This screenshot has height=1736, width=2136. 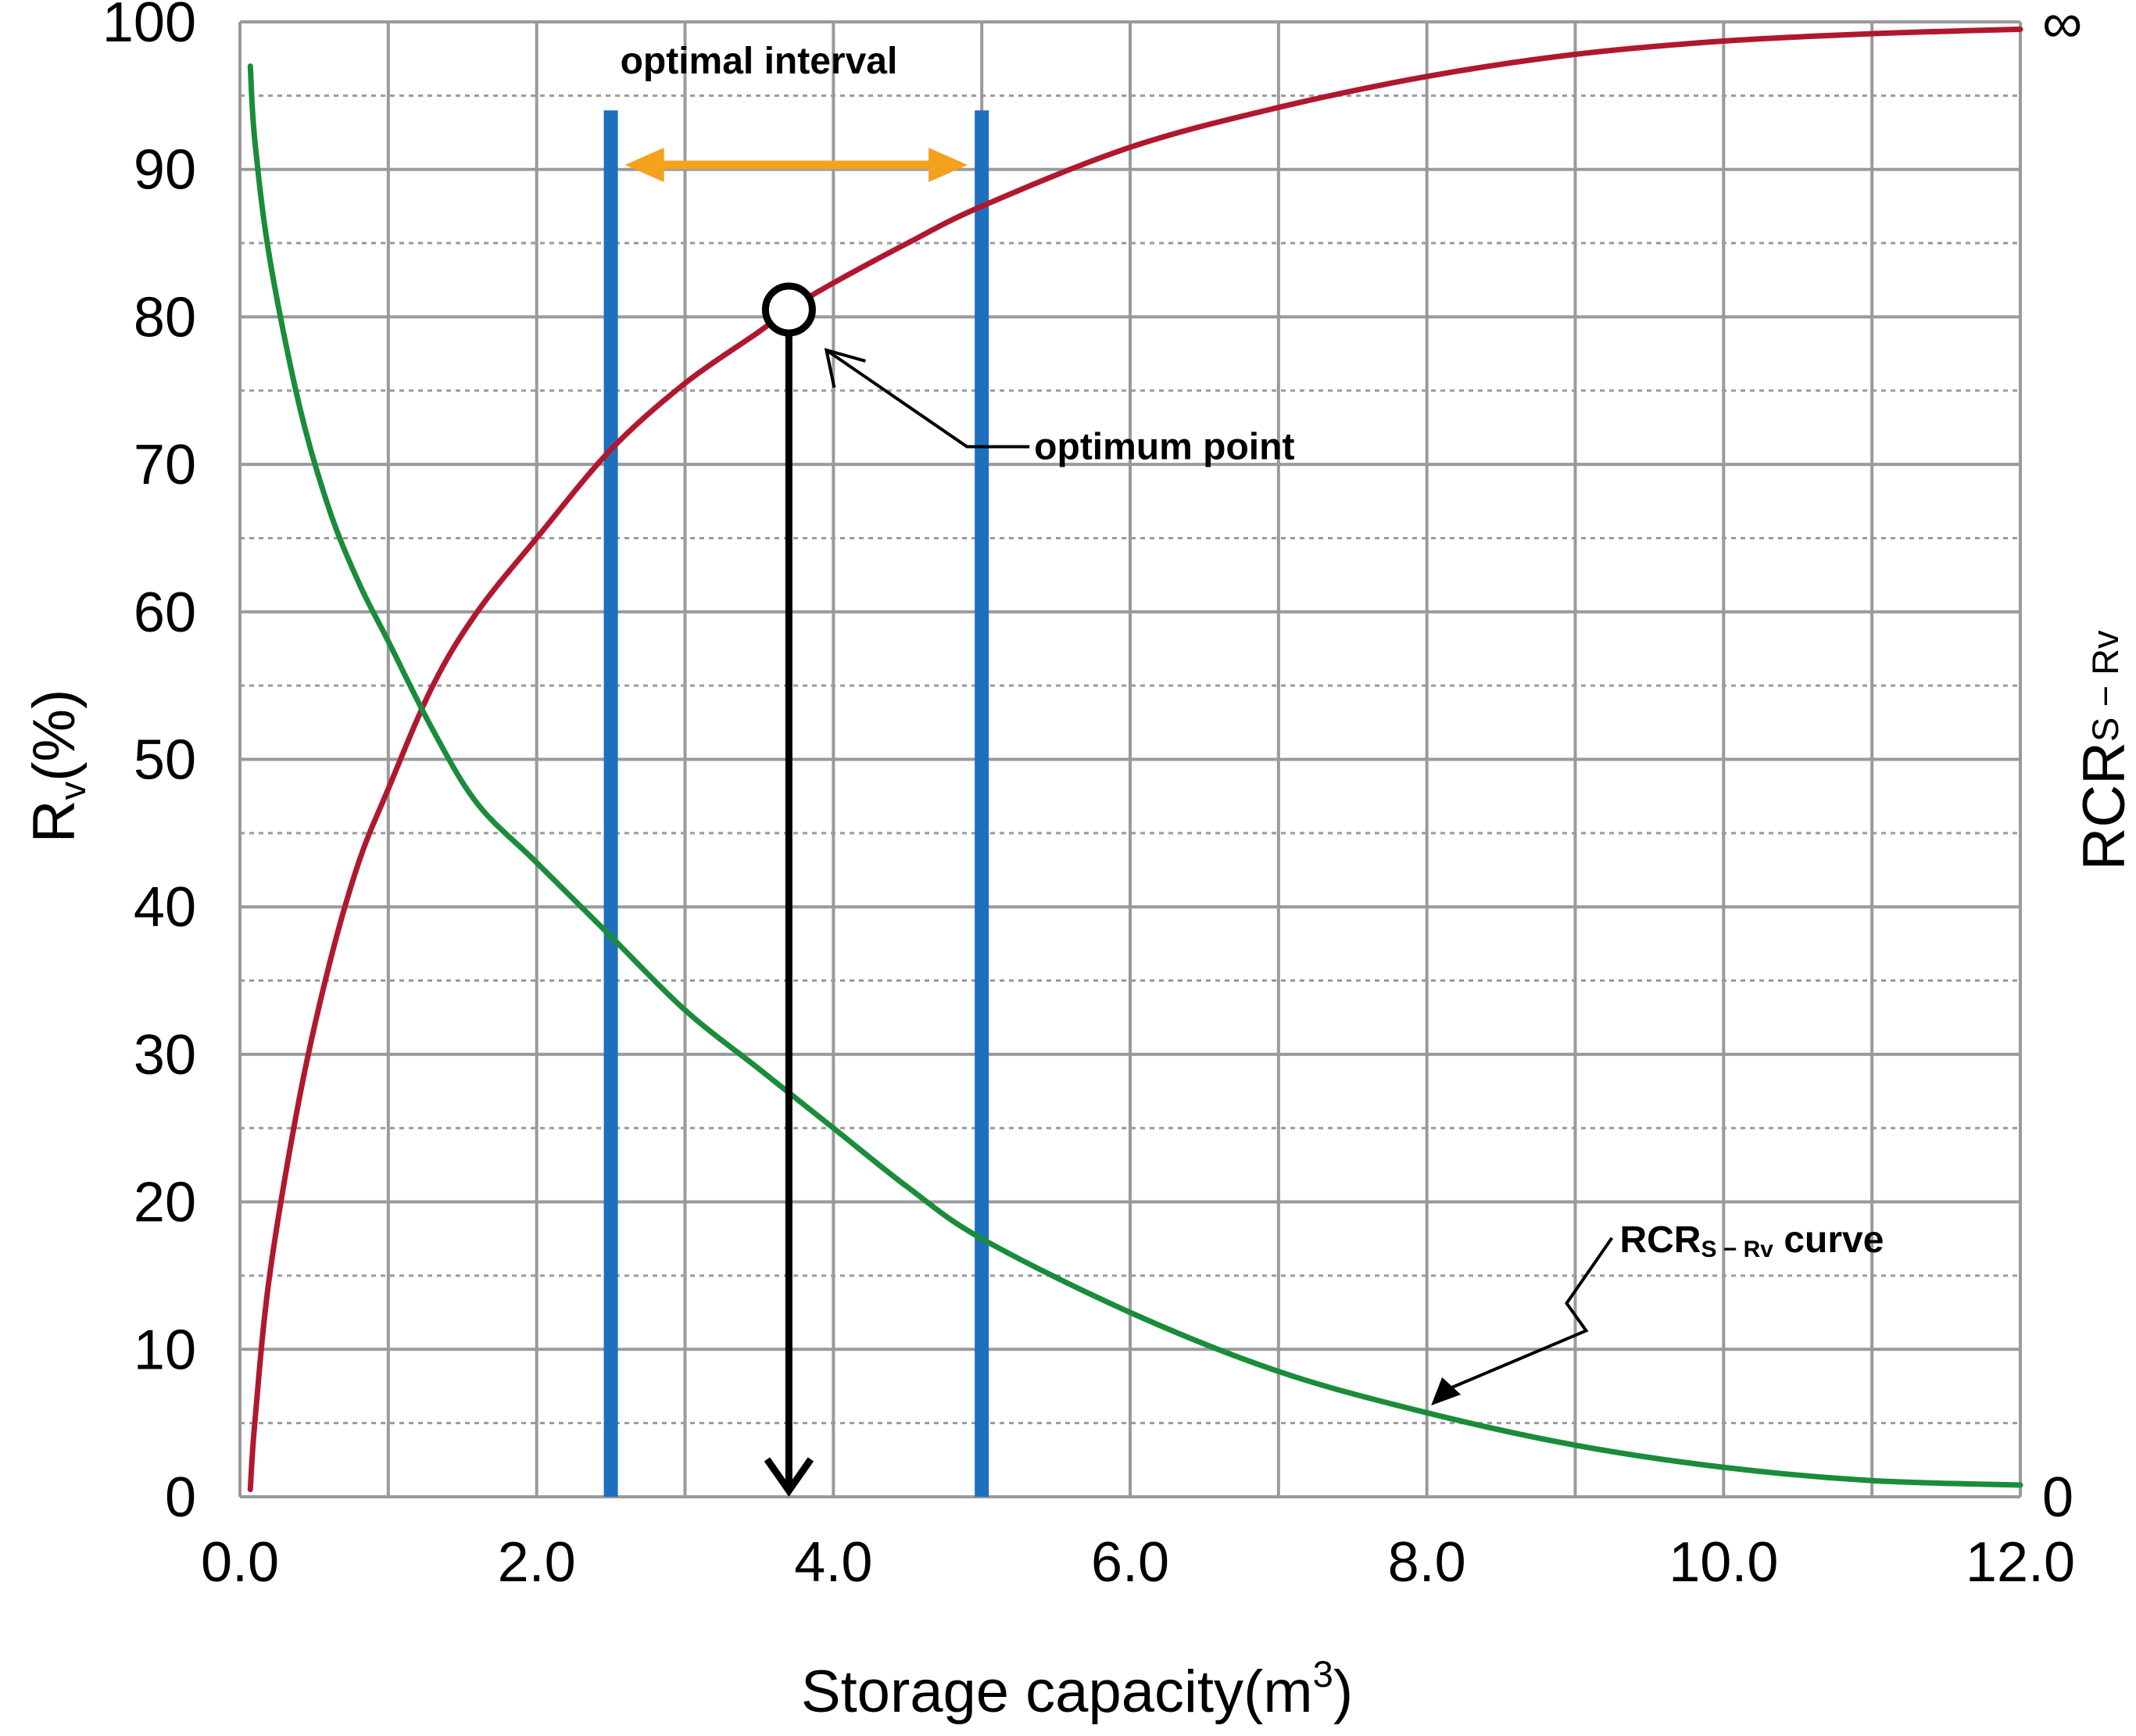 I want to click on y-tick-label: 100, so click(x=149, y=27).